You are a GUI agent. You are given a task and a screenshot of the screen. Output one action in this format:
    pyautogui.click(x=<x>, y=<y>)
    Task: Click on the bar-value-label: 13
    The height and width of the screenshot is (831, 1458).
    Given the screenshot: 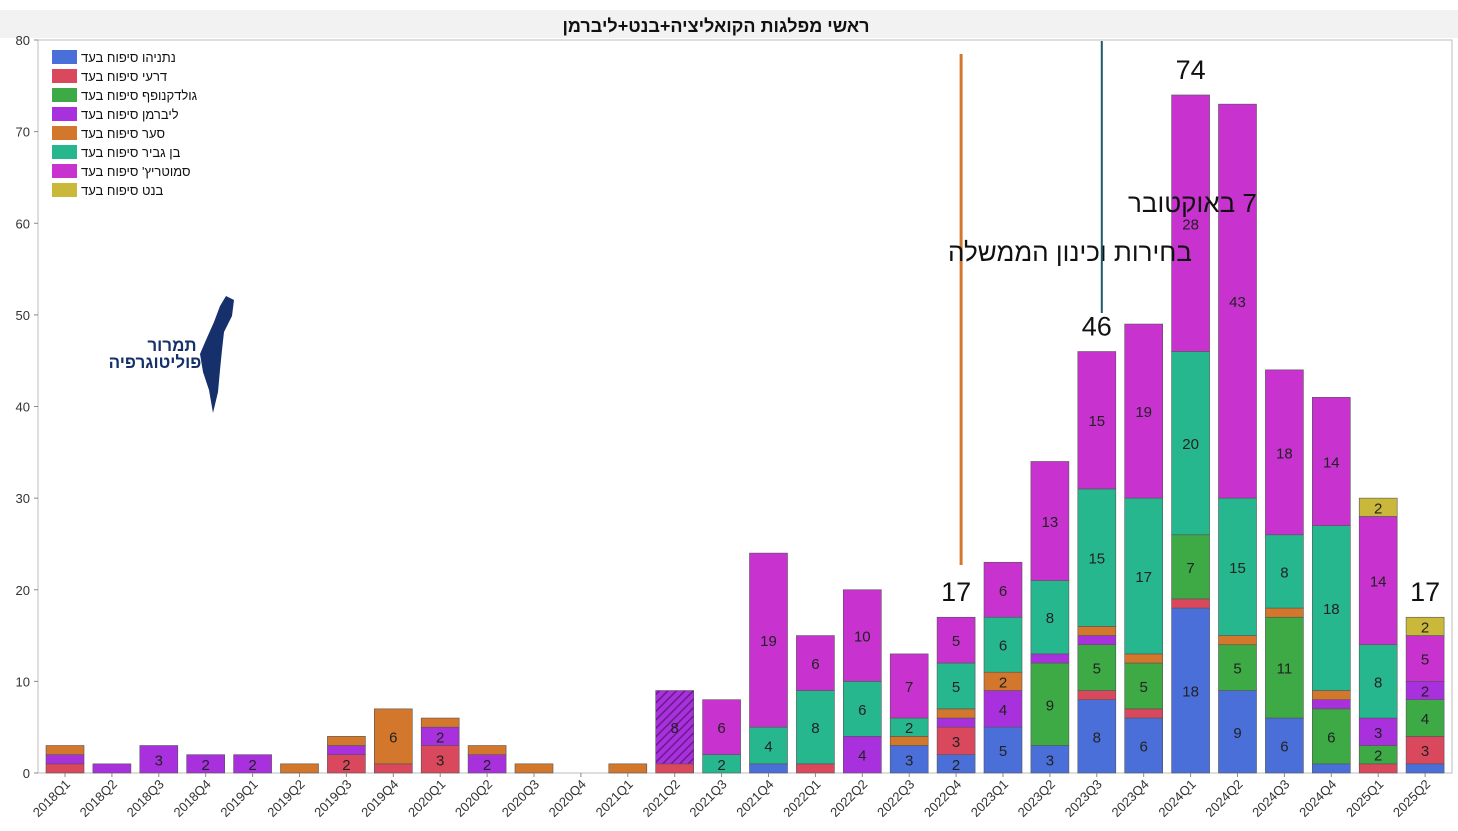 What is the action you would take?
    pyautogui.click(x=1050, y=522)
    